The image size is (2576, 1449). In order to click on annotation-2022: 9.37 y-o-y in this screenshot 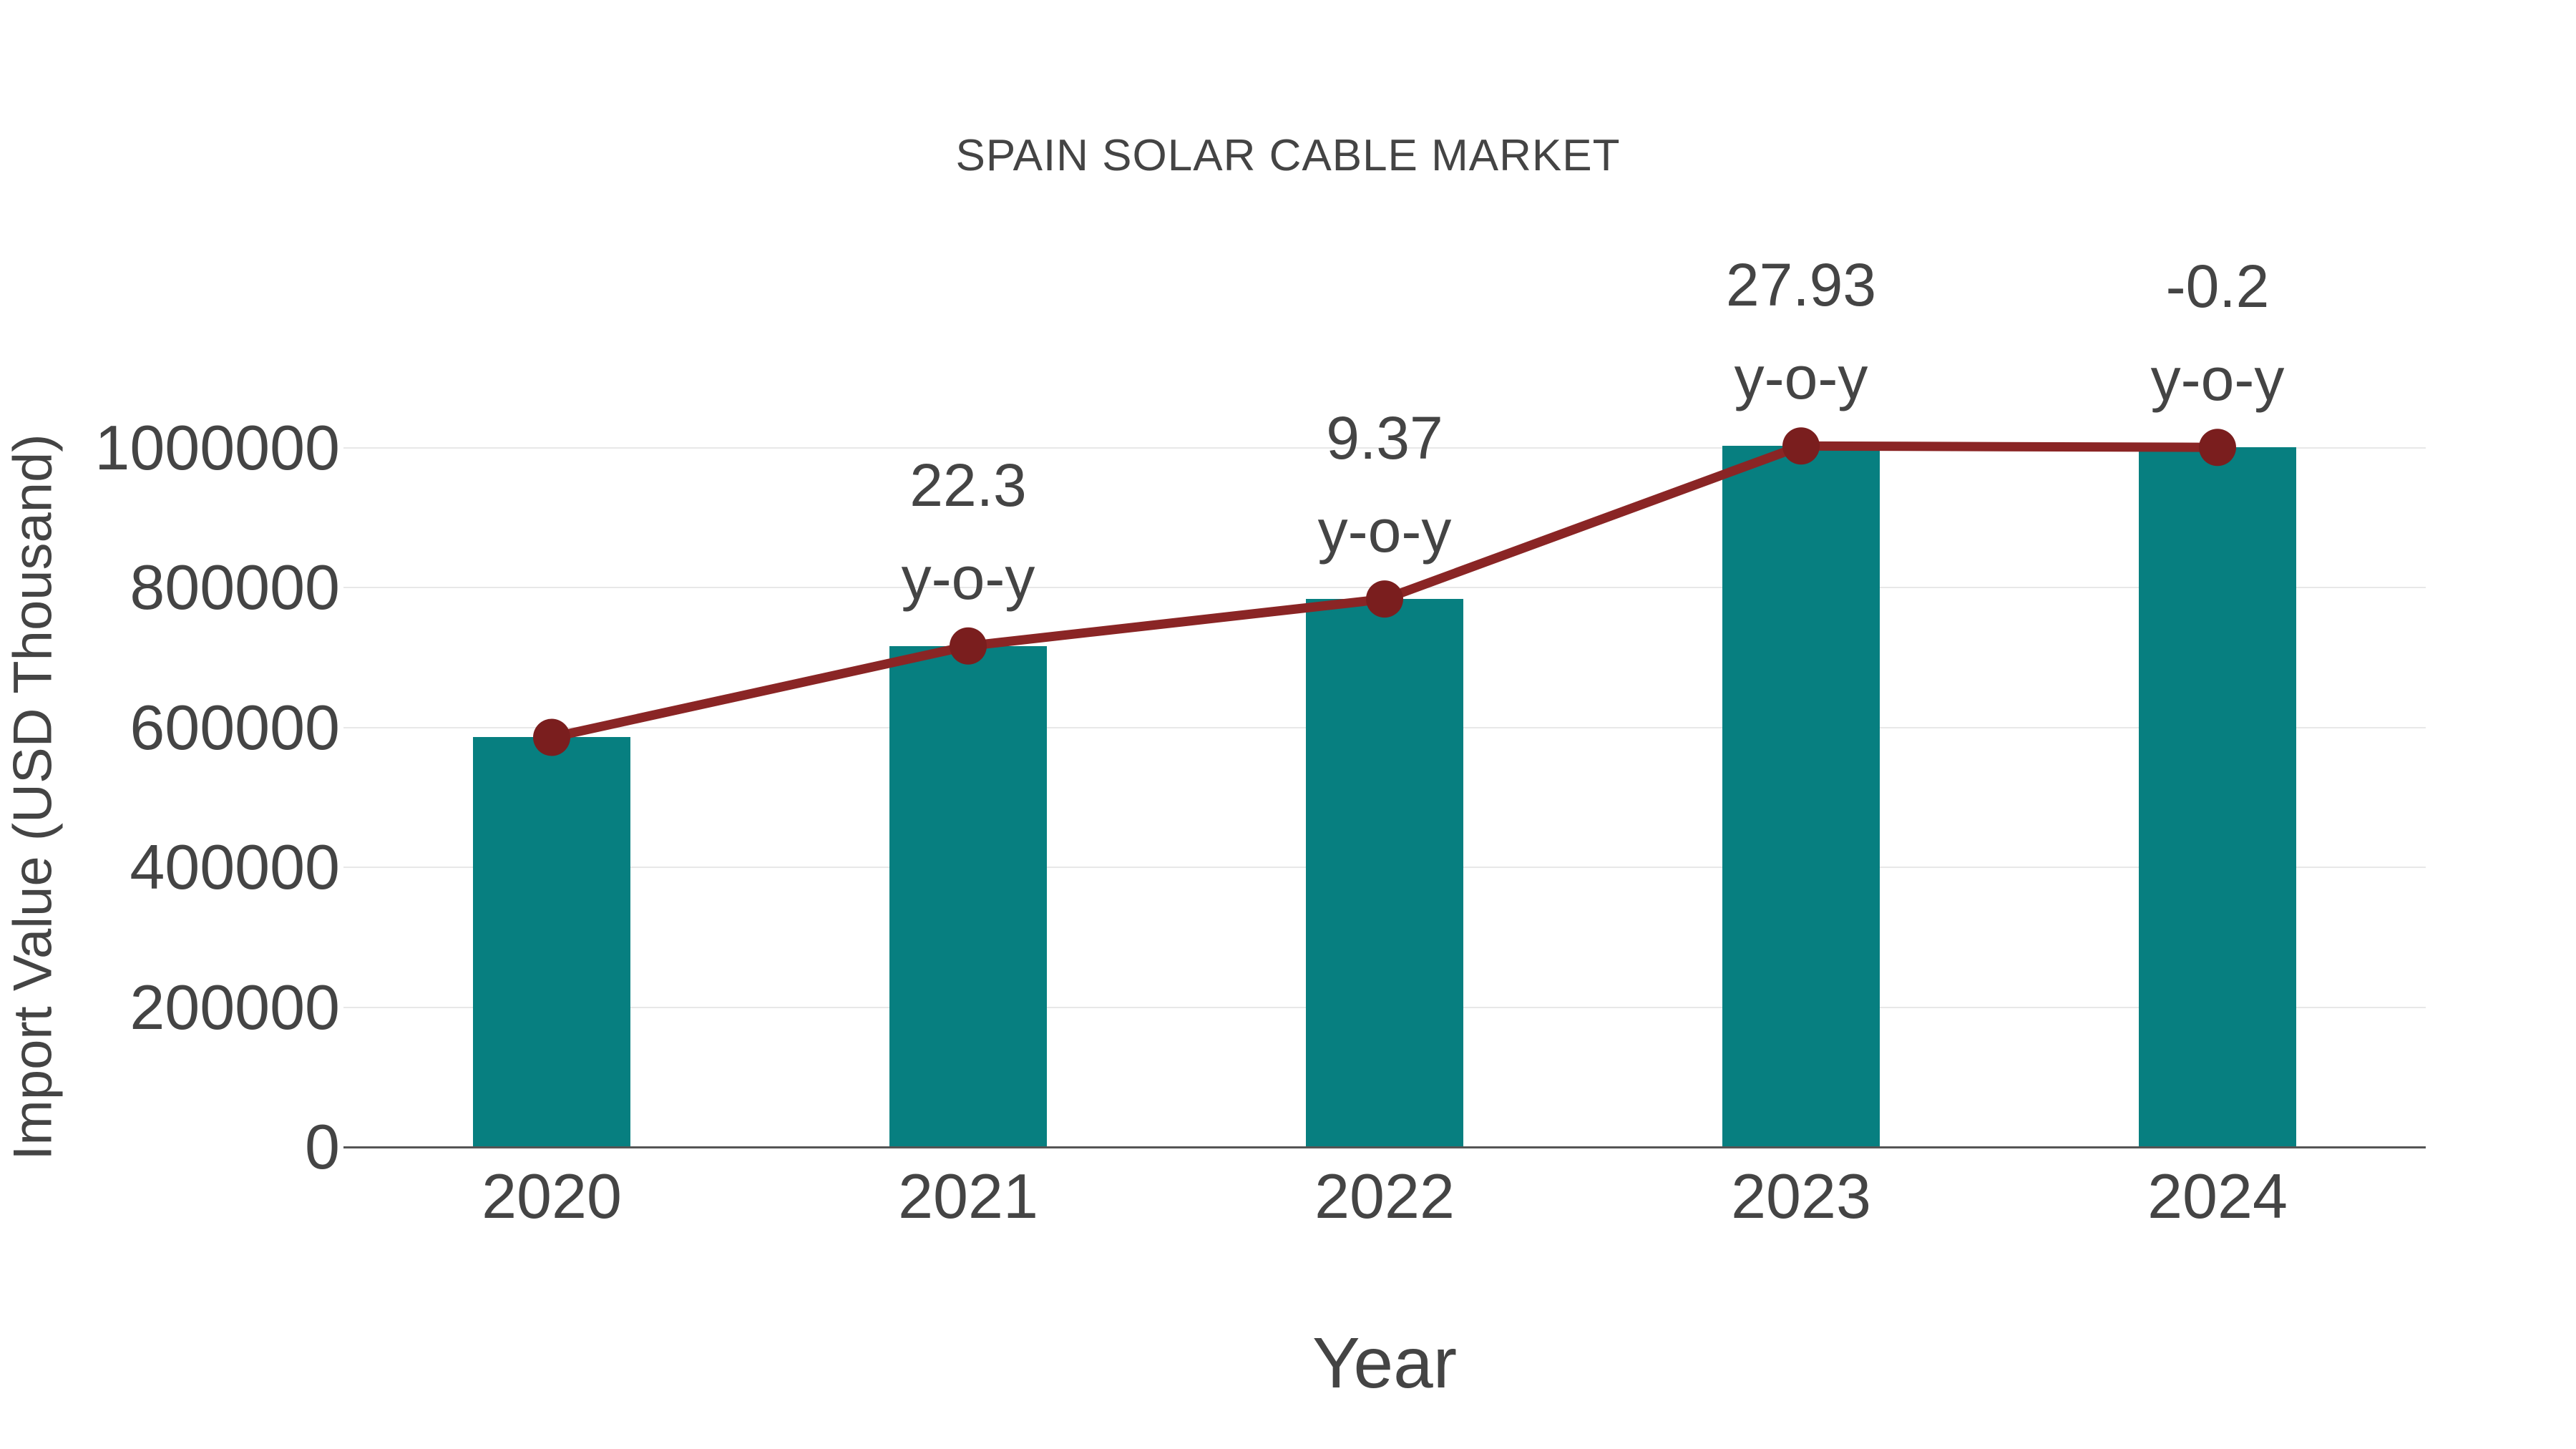, I will do `click(1385, 484)`.